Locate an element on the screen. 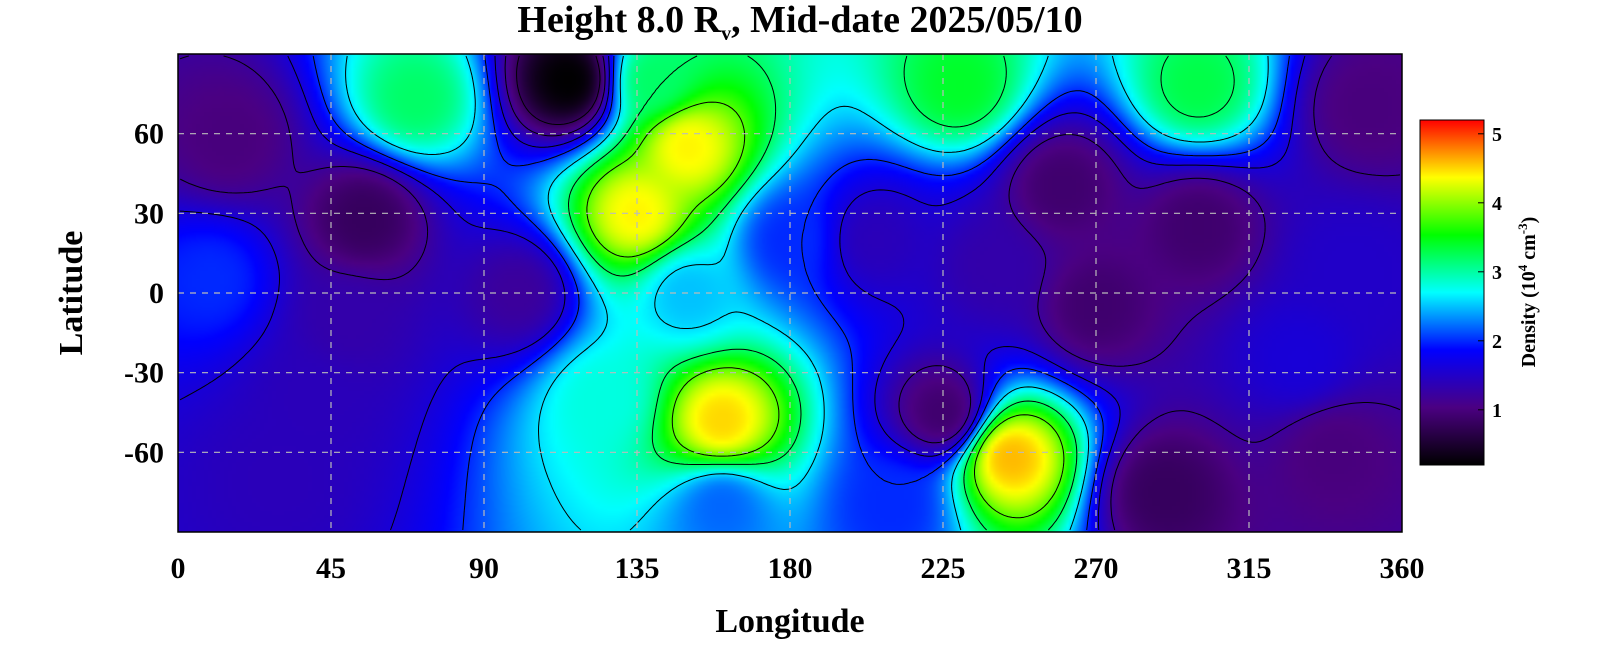  colorbar-ticks: 1 2 3 4 5 is located at coordinates (1490, 273).